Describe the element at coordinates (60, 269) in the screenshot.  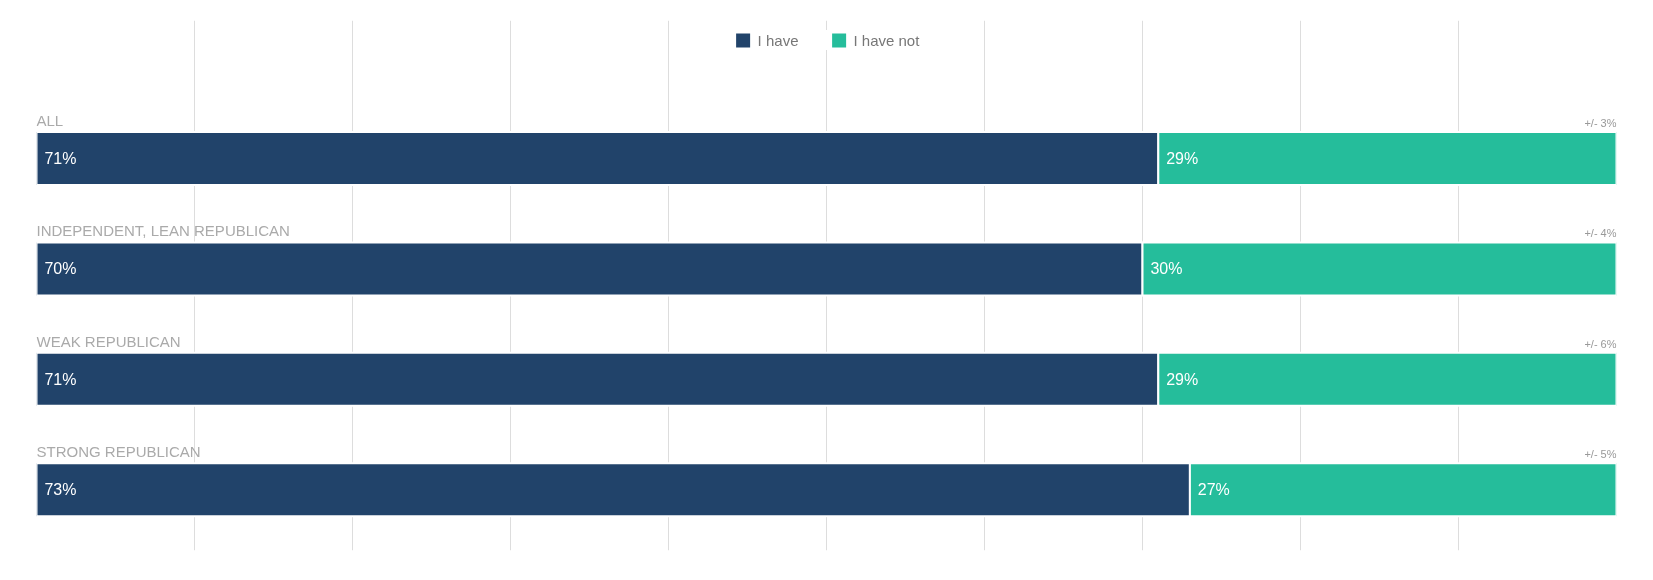
I see `data-label: 70%` at that location.